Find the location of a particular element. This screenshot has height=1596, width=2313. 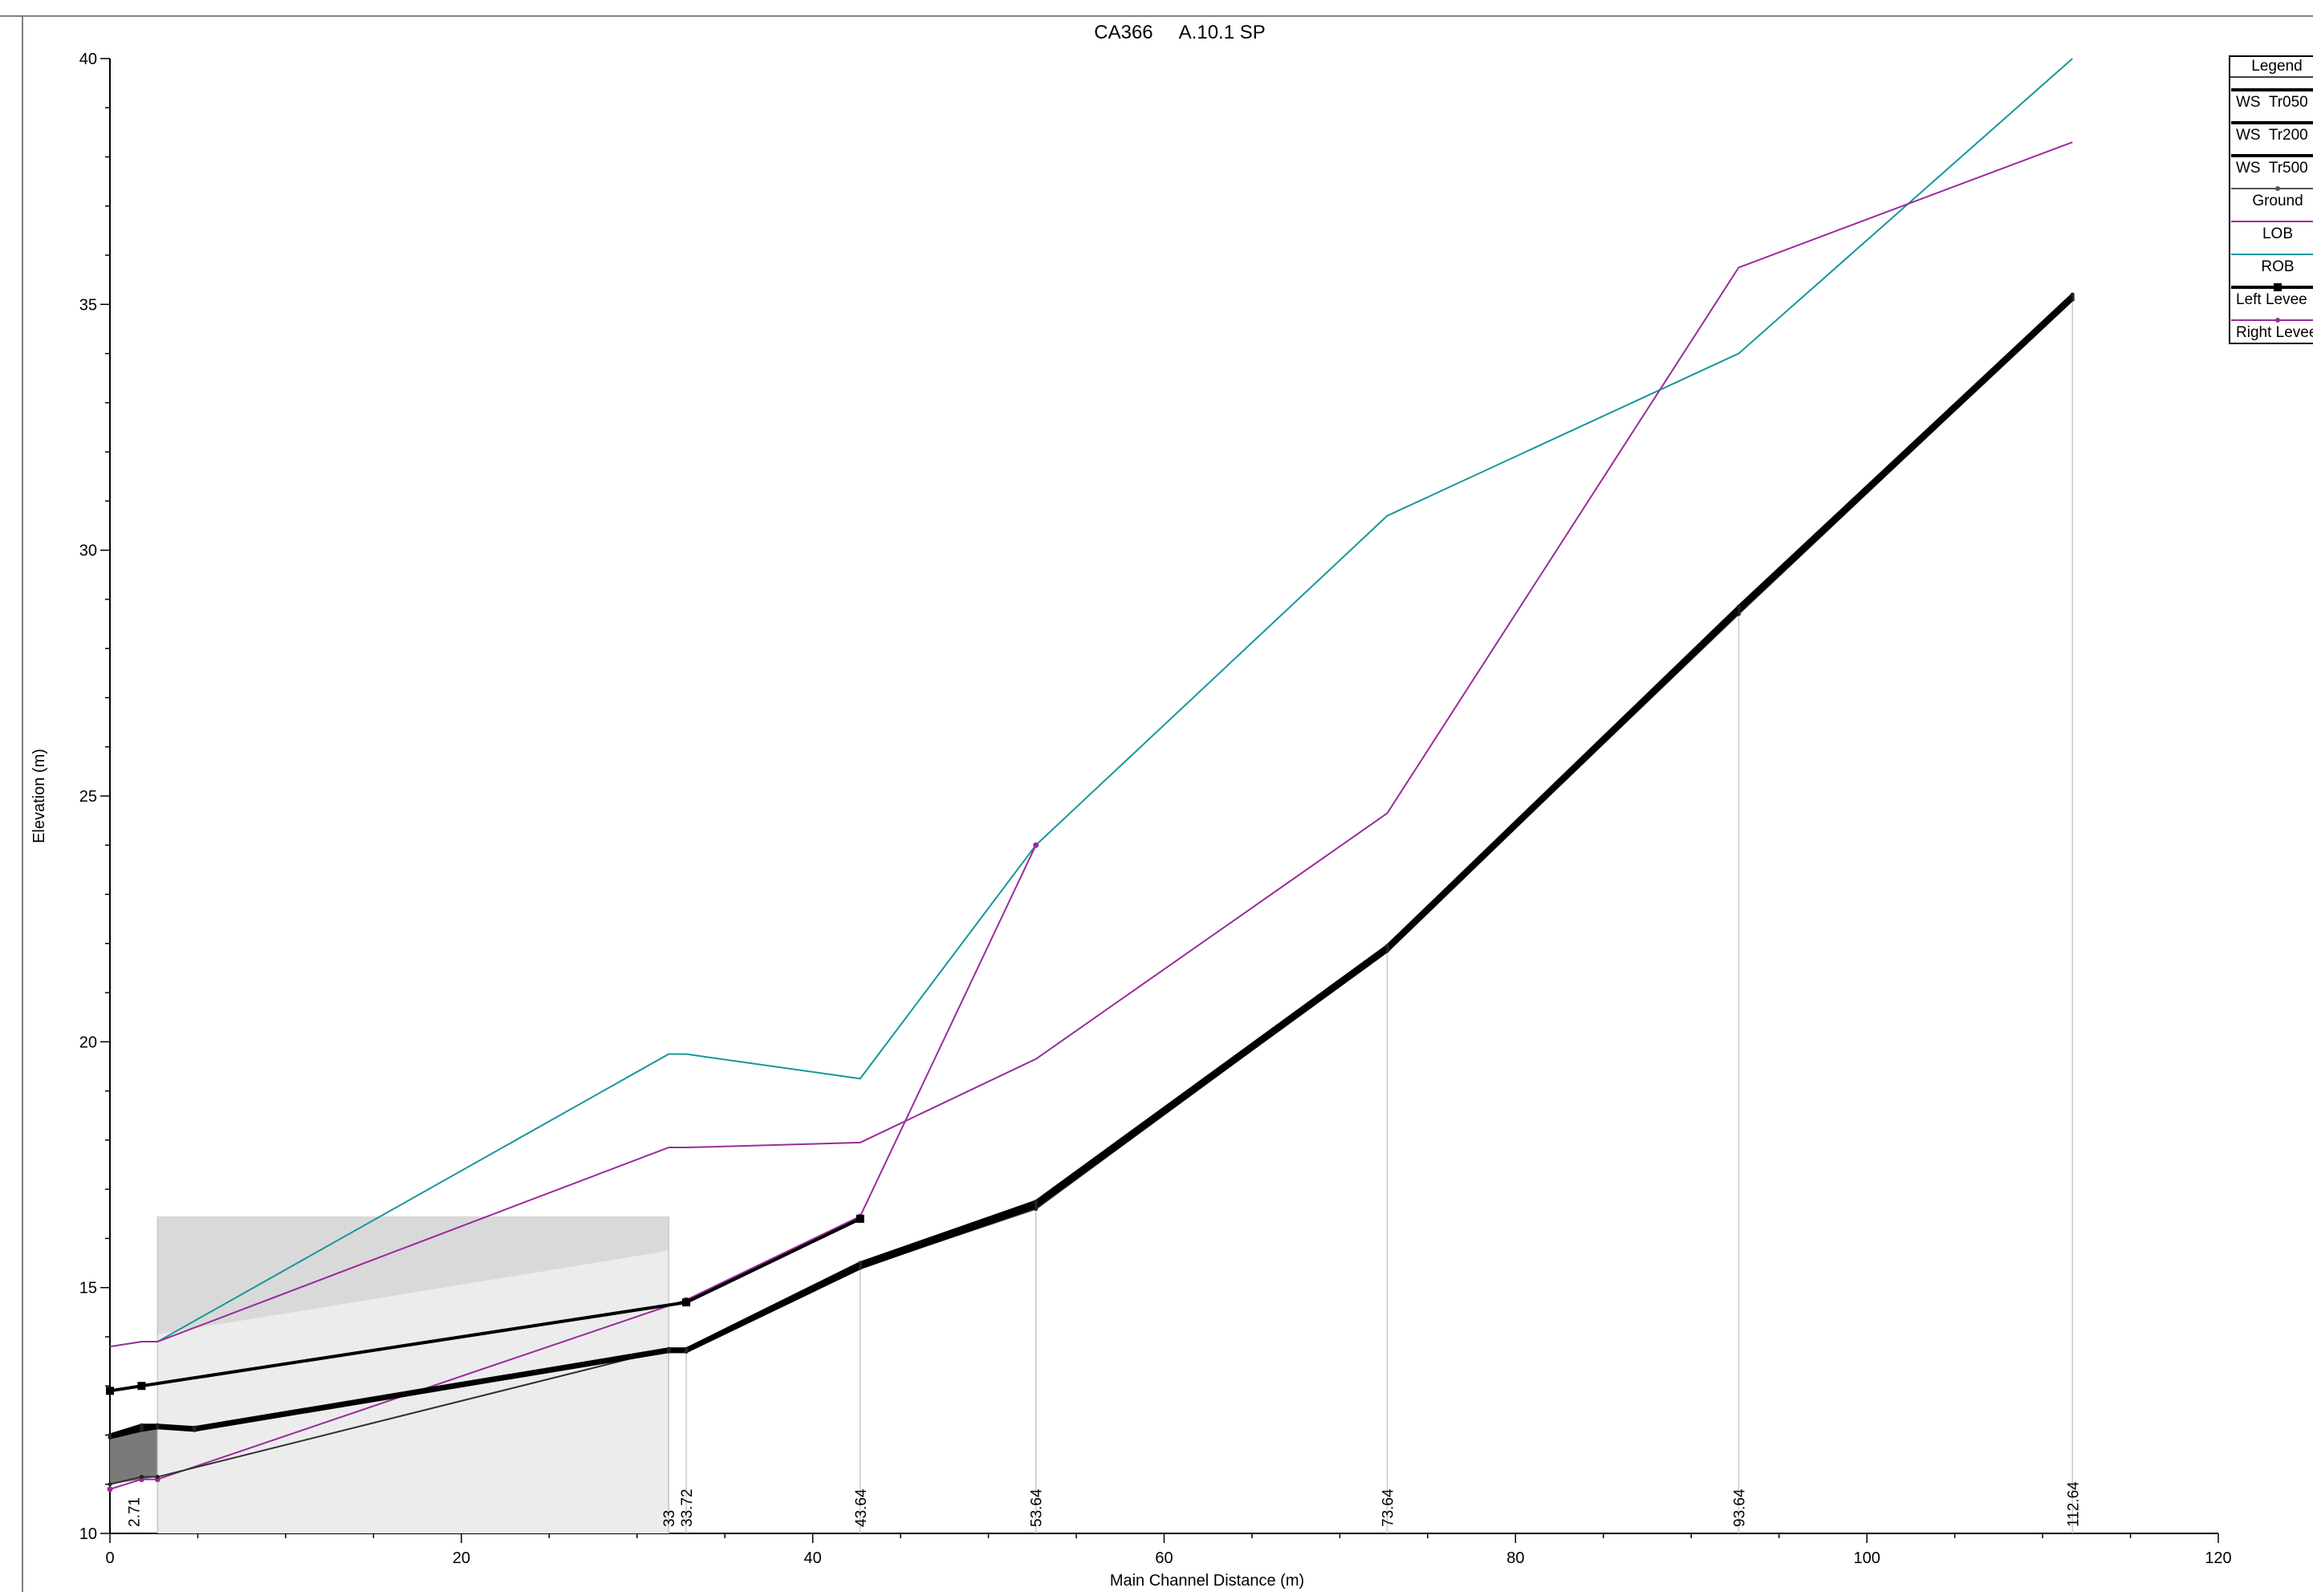

legend-entry-label: Right Levee is located at coordinates (2274, 332).